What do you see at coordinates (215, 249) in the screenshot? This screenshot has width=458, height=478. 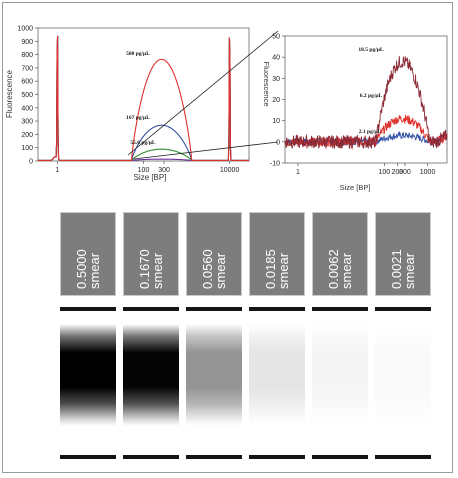 I see `lane-label-text: 0.0560 smear` at bounding box center [215, 249].